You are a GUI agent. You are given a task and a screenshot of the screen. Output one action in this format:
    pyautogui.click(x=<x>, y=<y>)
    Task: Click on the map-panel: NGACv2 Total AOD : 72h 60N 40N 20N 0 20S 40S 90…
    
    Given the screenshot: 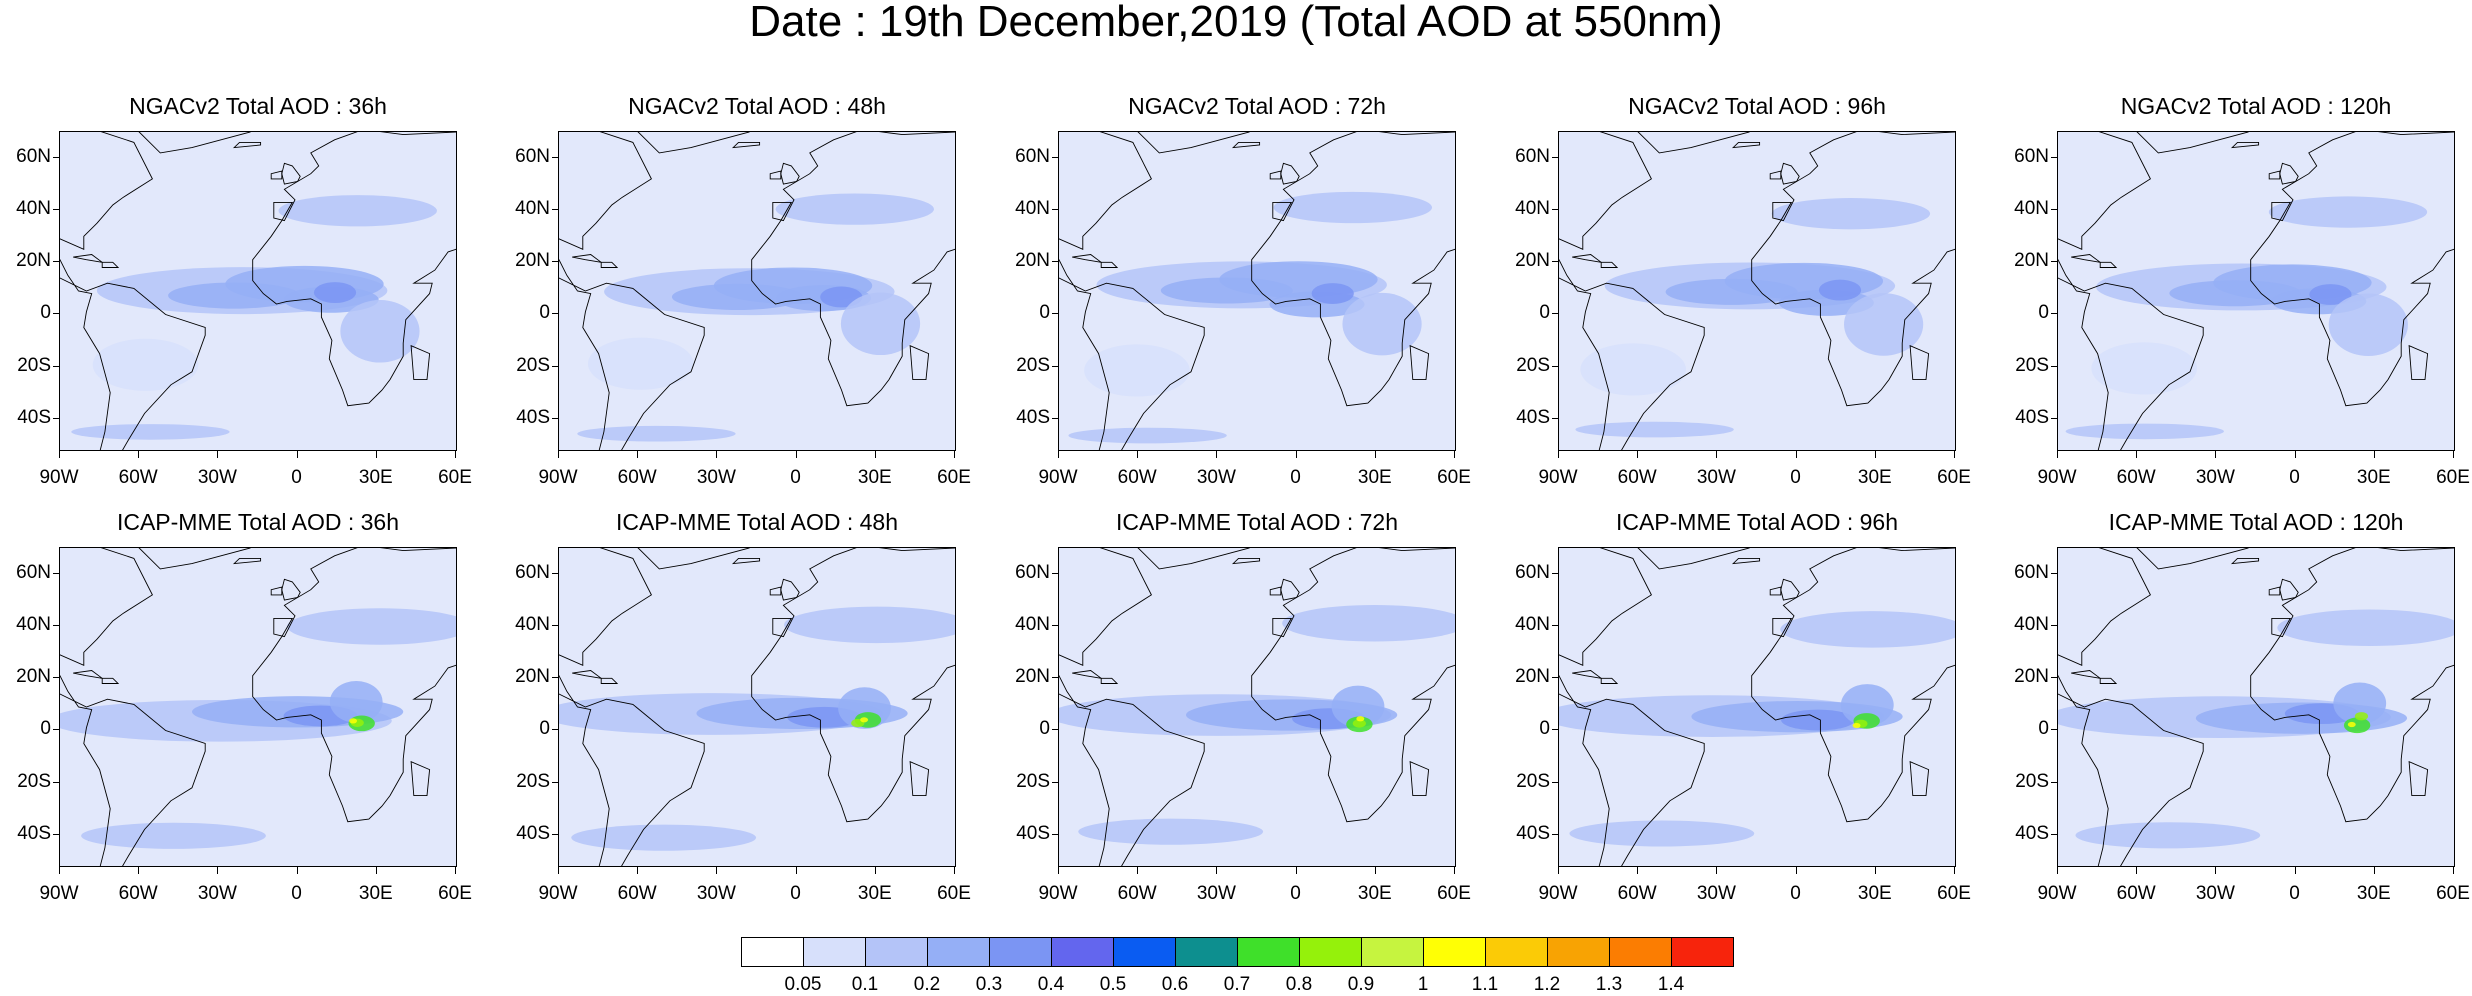 What is the action you would take?
    pyautogui.click(x=1243, y=290)
    